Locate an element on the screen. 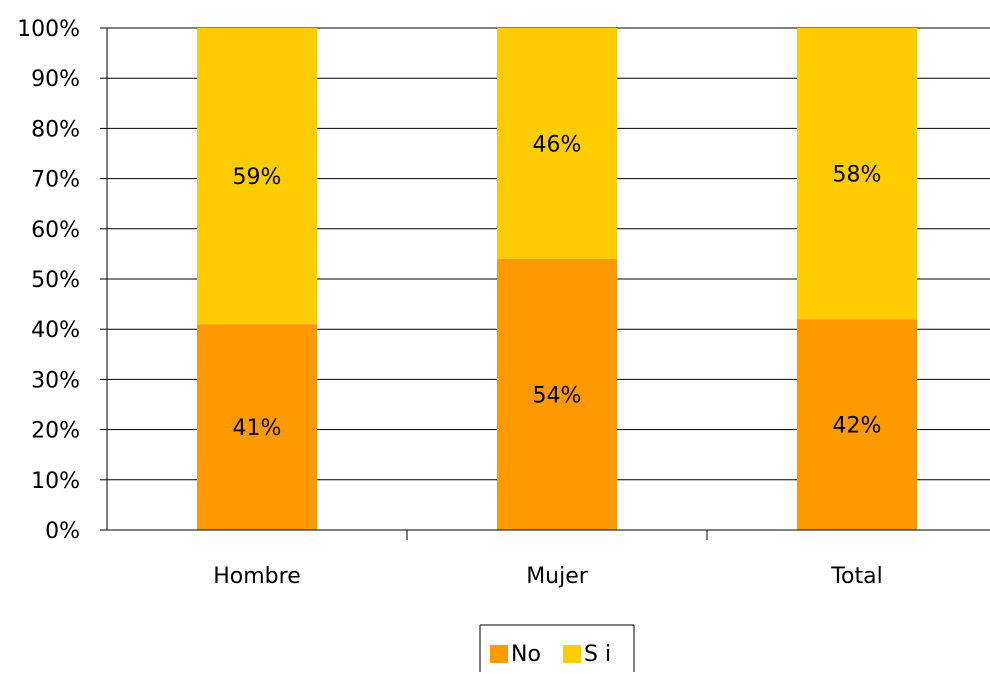 This screenshot has width=990, height=674. legend-label: S i is located at coordinates (597, 654).